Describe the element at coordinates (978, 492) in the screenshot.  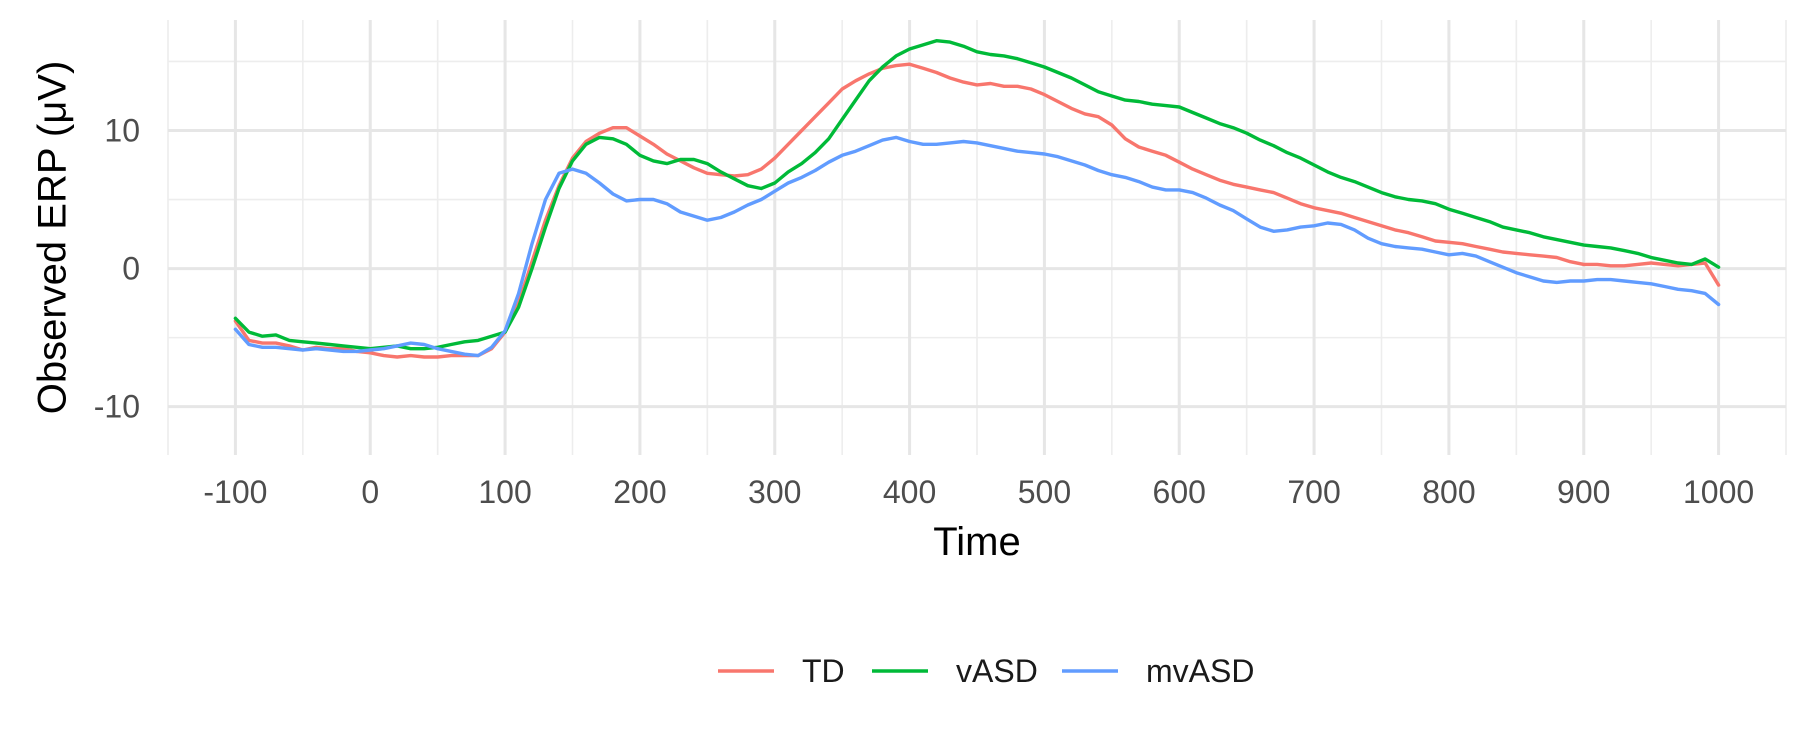
I see `x-axis-tick-labels: -100 0 100 200 300 400 500 600 700 800 900 1000` at that location.